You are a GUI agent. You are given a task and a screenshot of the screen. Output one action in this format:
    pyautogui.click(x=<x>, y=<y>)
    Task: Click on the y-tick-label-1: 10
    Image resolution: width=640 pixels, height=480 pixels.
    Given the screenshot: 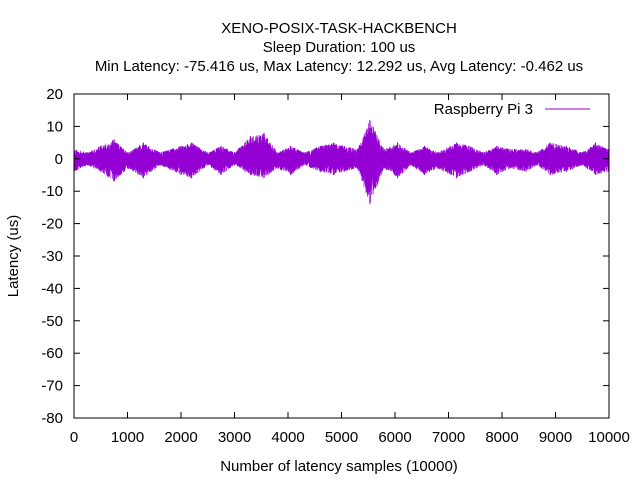 What is the action you would take?
    pyautogui.click(x=54, y=126)
    